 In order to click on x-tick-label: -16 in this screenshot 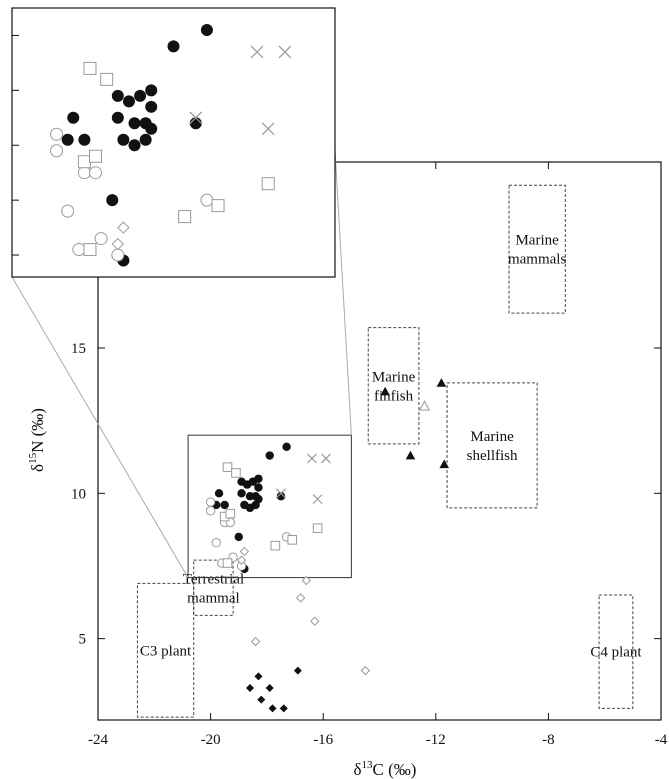, I will do `click(323, 740)`.